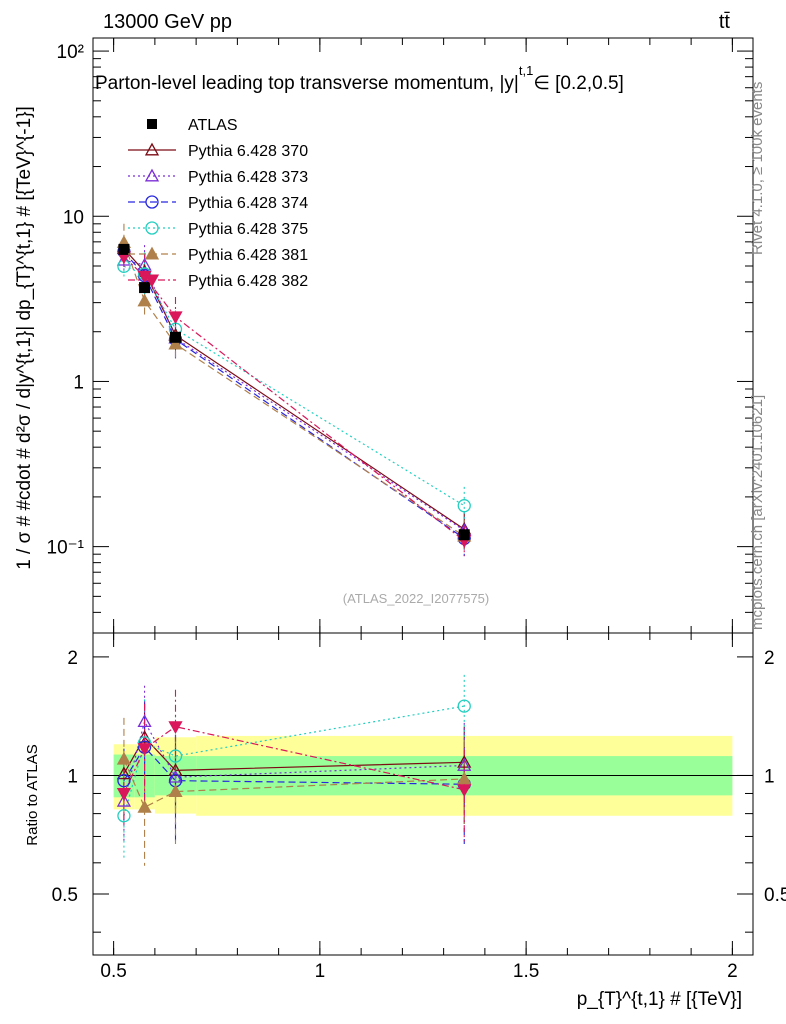 This screenshot has width=786, height=1024. Describe the element at coordinates (248, 151) in the screenshot. I see `legend-label-1: Pythia 6.428 370` at that location.